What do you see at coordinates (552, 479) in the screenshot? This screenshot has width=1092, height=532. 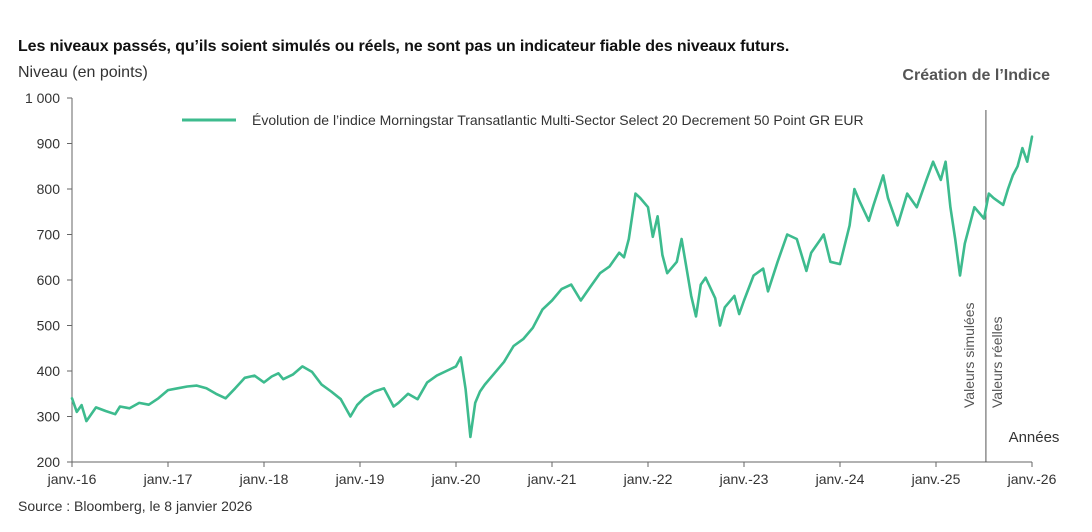 I see `x-tick-label: janv.-21` at bounding box center [552, 479].